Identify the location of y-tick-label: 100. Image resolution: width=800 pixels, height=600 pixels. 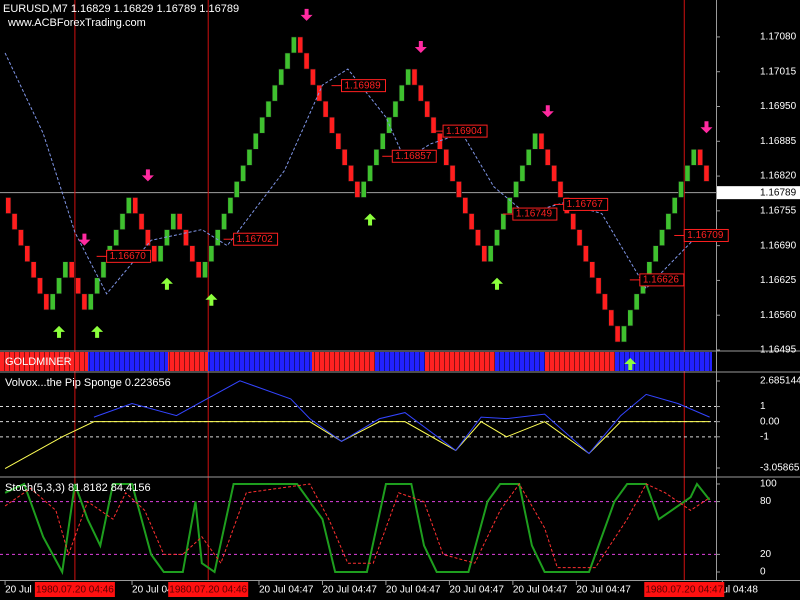
(768, 484).